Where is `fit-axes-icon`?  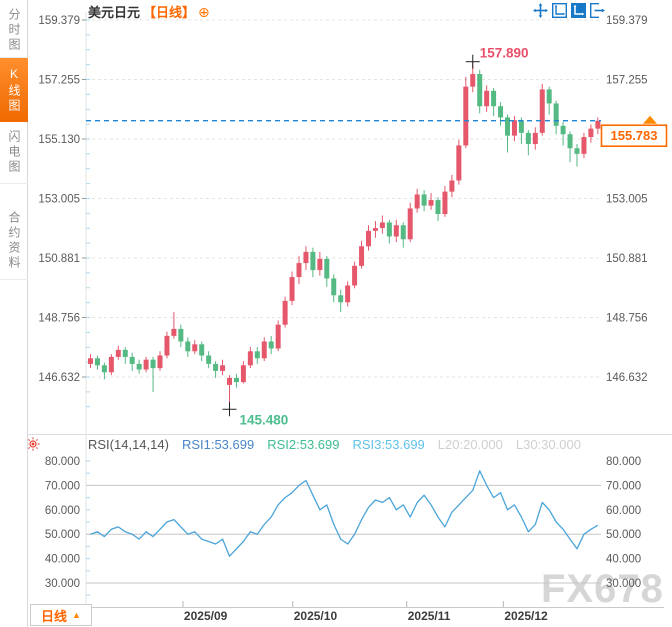 fit-axes-icon is located at coordinates (559, 10).